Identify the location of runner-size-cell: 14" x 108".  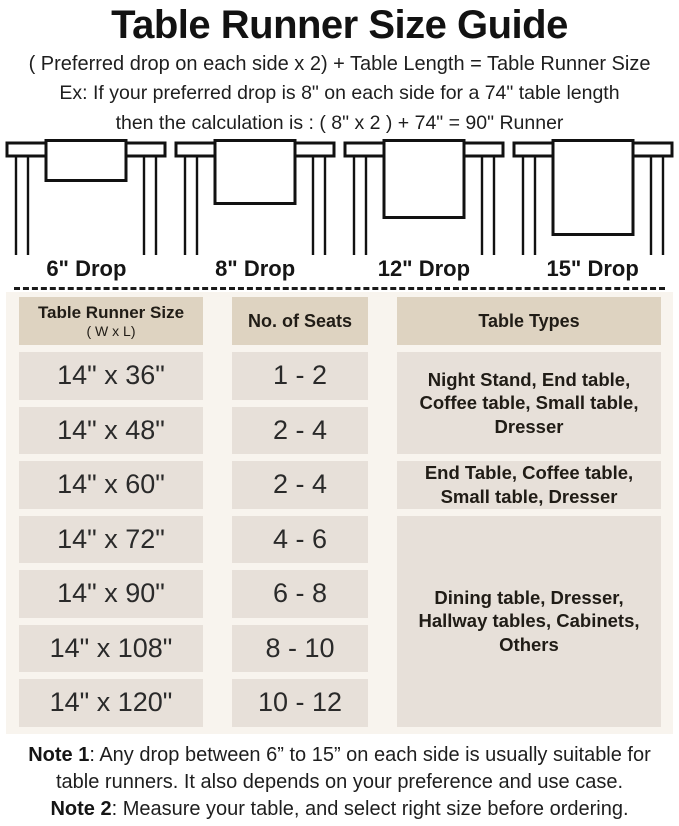
(111, 648).